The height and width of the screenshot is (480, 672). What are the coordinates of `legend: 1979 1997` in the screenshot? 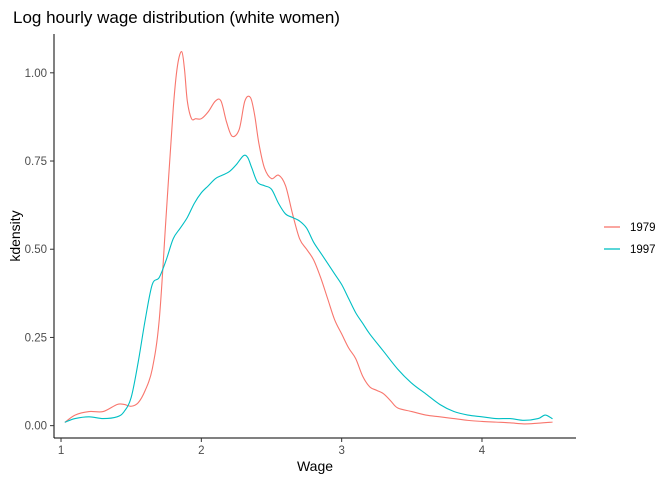 It's located at (630, 239).